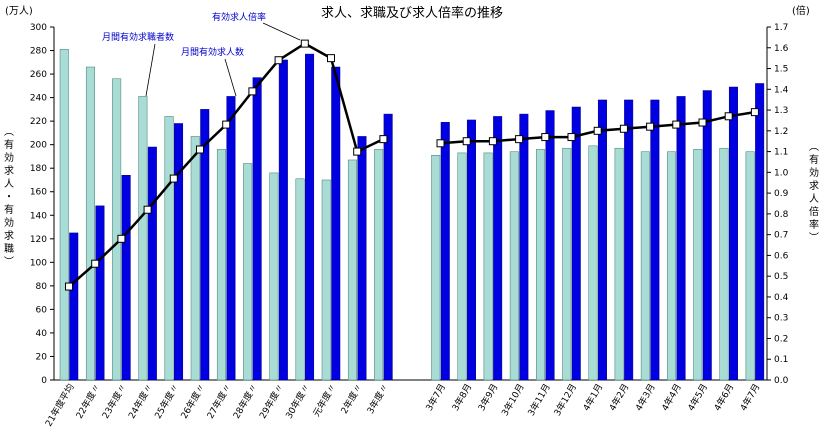 This screenshot has height=429, width=825. I want to click on category-label: 4年3月, so click(645, 398).